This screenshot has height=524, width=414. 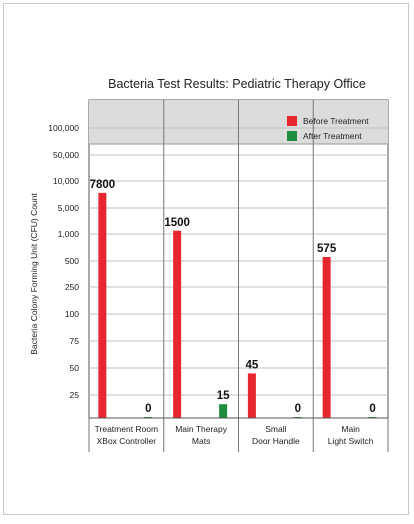 I want to click on y-tick-label: 1,000, so click(x=69, y=234).